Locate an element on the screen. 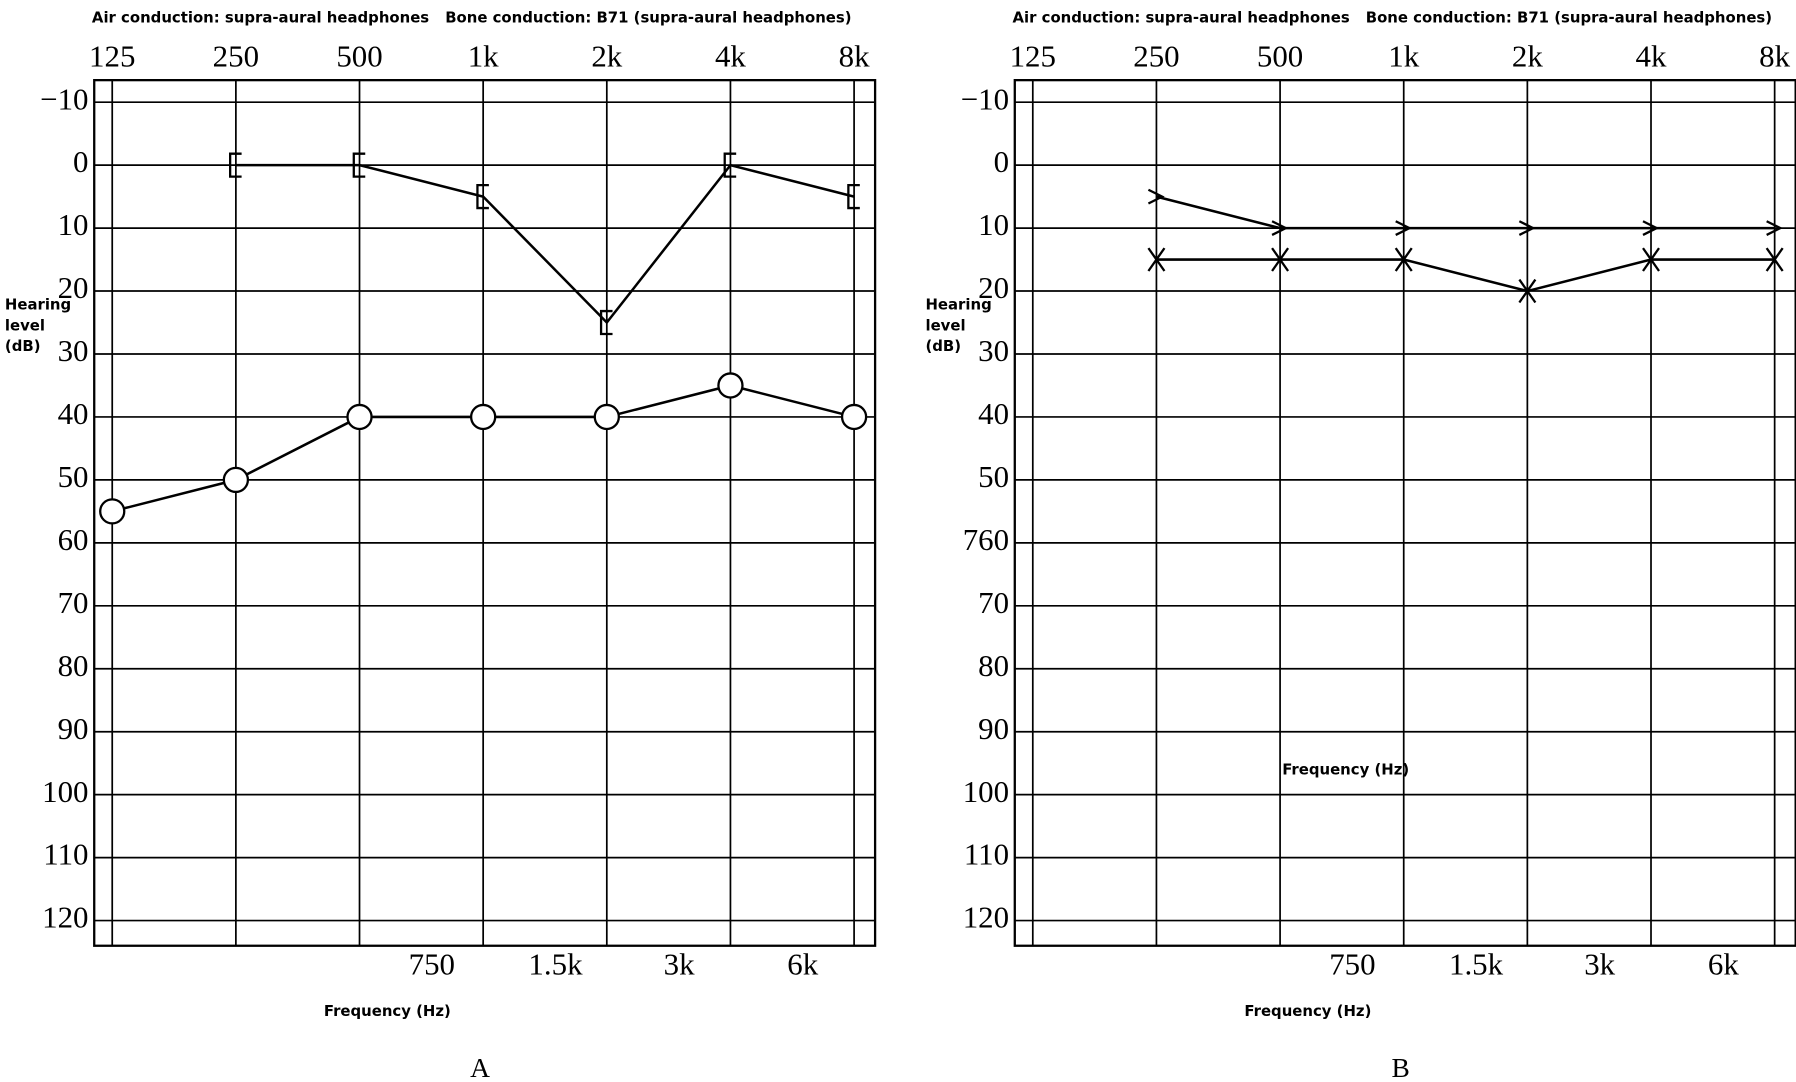  annotation: Frequency (Hz) is located at coordinates (1345, 770).